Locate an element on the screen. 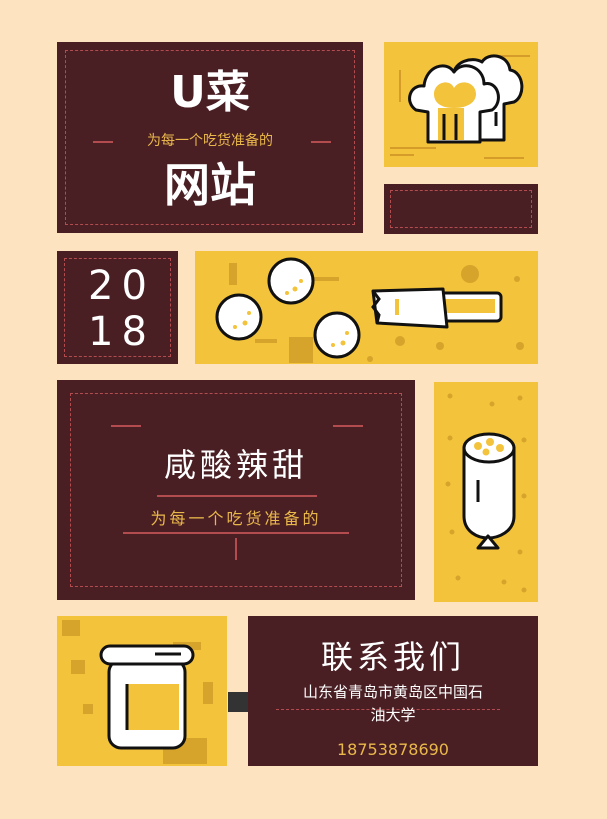 The image size is (607, 819). year-panel: 20 18 is located at coordinates (117, 307).